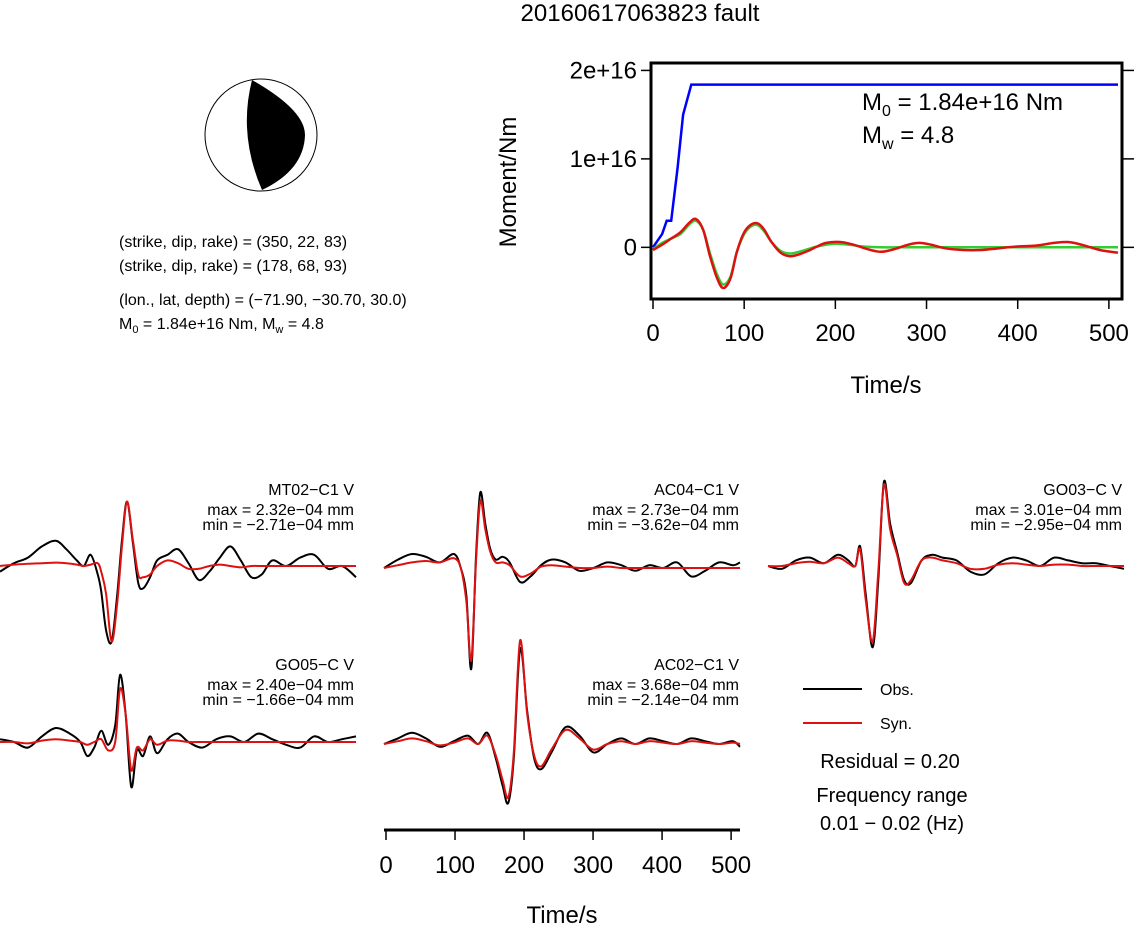  What do you see at coordinates (665, 685) in the screenshot?
I see `station-max: max = 3.68e−04 mm` at bounding box center [665, 685].